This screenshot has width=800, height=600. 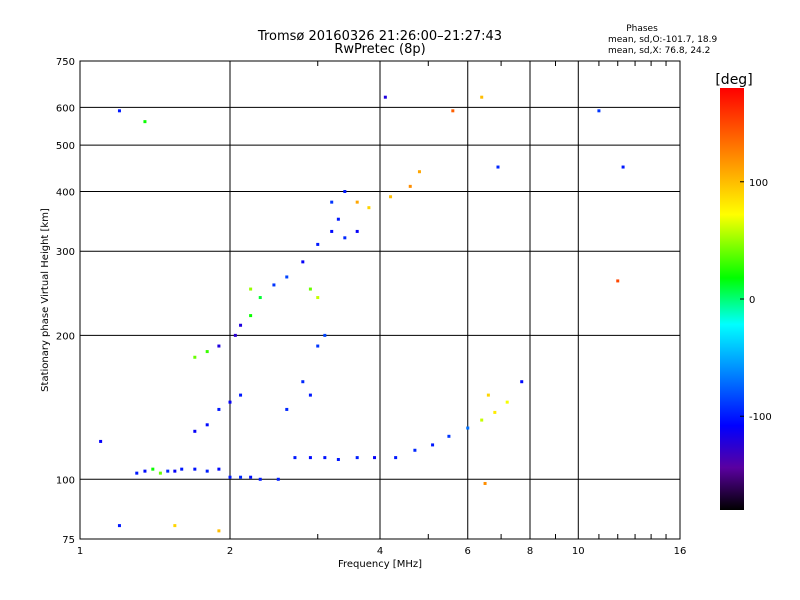 I want to click on colorbar-tick-label: 0, so click(x=752, y=300).